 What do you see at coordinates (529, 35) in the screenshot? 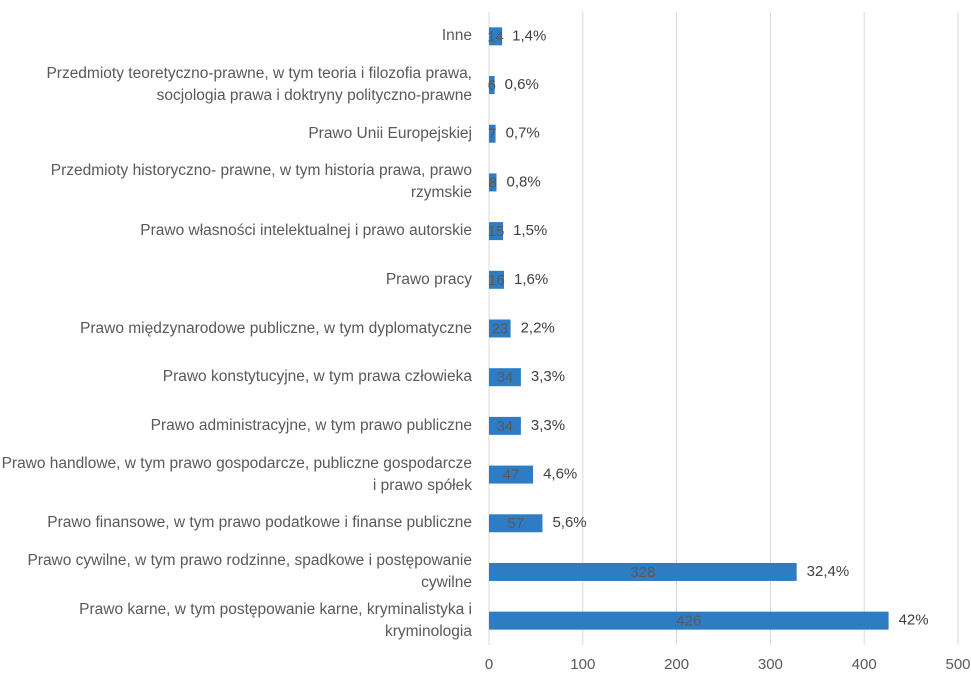
I see `percent-label: 1,4%` at bounding box center [529, 35].